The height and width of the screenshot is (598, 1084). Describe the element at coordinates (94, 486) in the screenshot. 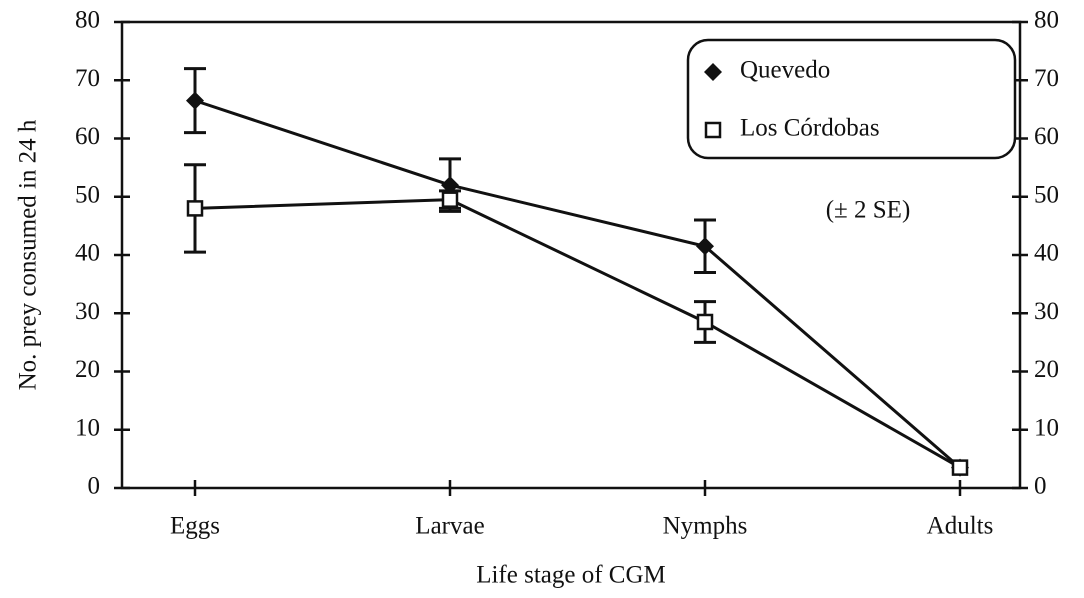

I see `y-tick-label: 0` at that location.